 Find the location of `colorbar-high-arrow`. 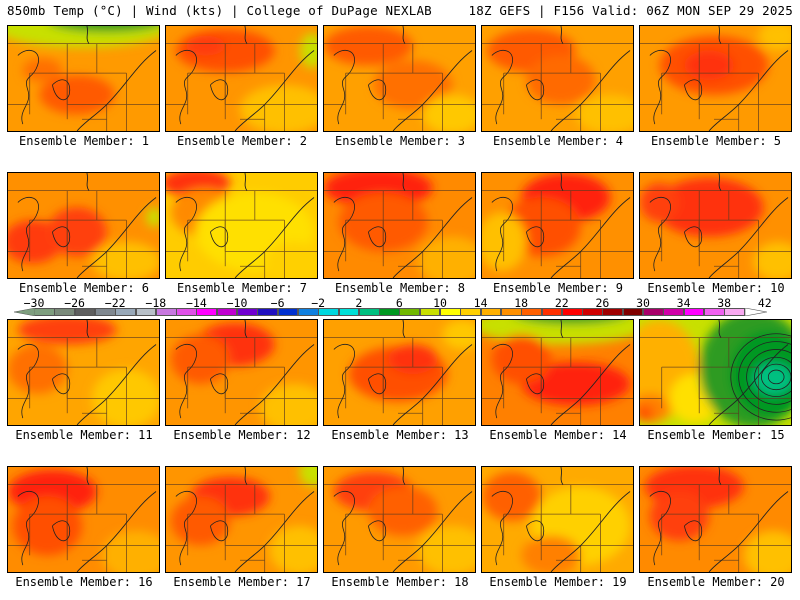

colorbar-high-arrow is located at coordinates (755, 312).